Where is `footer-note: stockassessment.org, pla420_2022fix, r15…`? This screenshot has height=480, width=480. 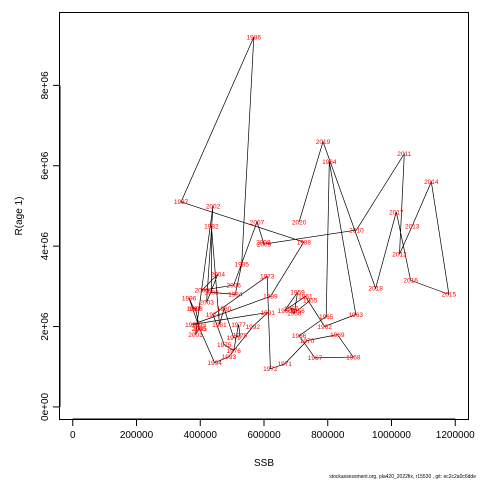 footer-note: stockassessment.org, pla420_2022fix, r15… is located at coordinates (402, 477).